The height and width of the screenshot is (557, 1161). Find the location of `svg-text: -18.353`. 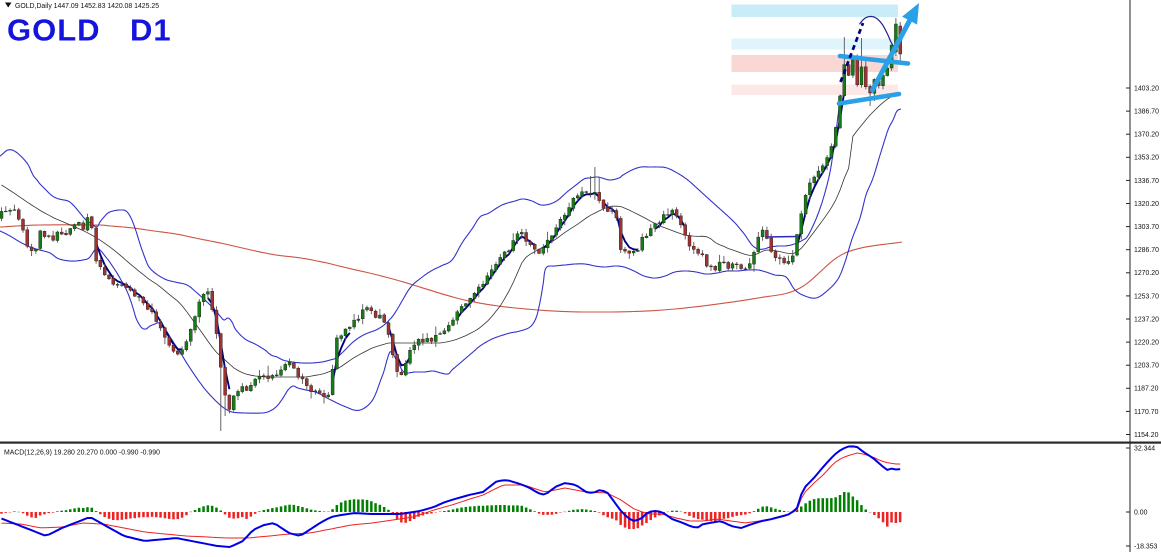

svg-text: -18.353 is located at coordinates (1146, 546).